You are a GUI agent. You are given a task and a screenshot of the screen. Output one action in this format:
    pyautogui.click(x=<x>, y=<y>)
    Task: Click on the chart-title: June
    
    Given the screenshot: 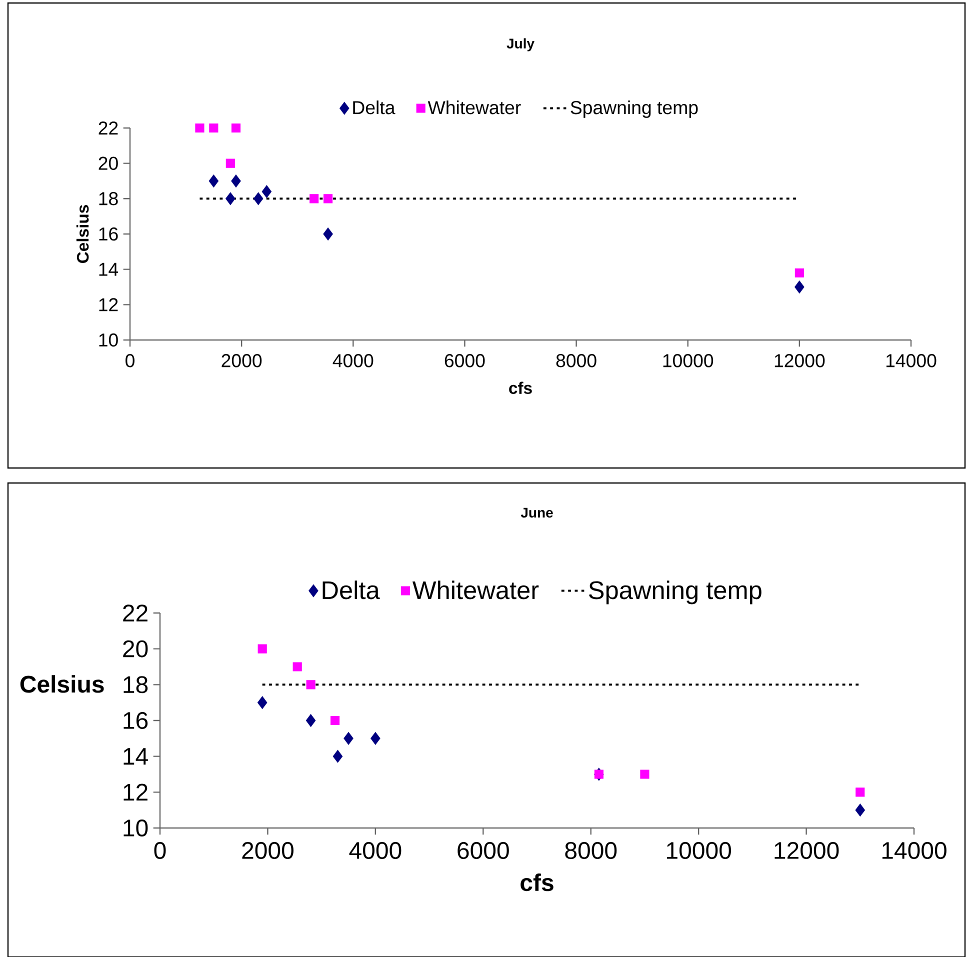 What is the action you would take?
    pyautogui.click(x=536, y=513)
    